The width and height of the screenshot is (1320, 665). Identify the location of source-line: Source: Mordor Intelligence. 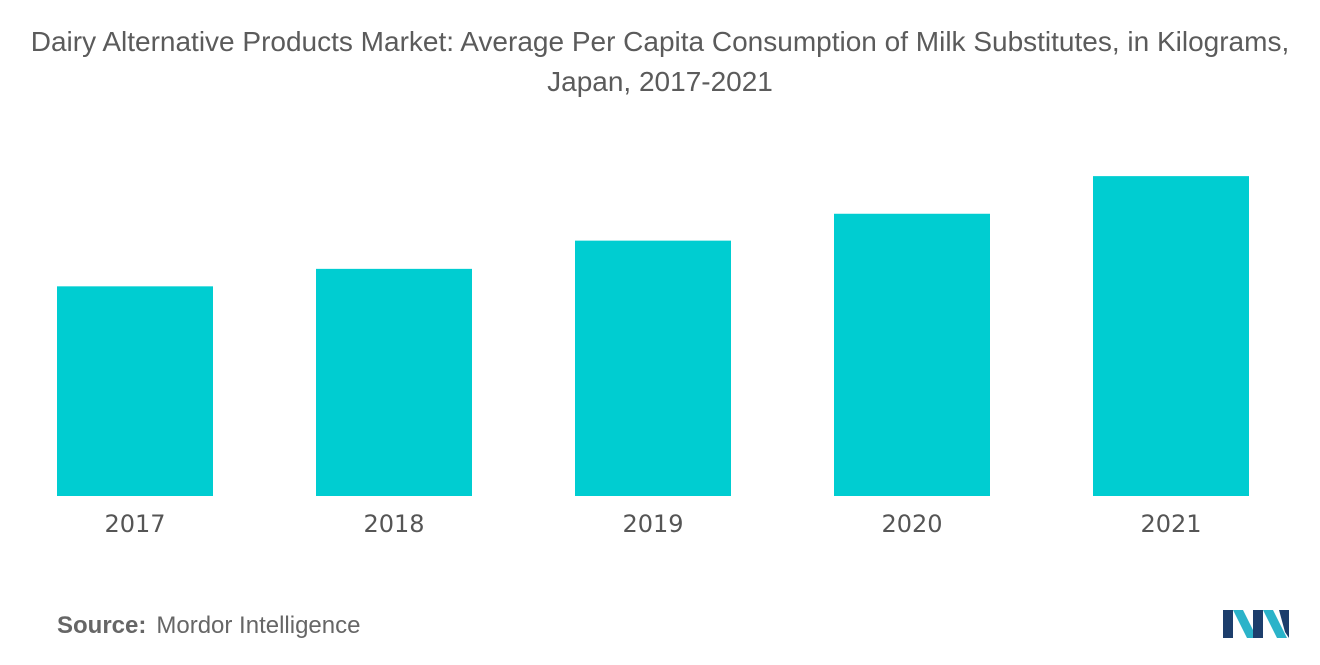
(208, 626).